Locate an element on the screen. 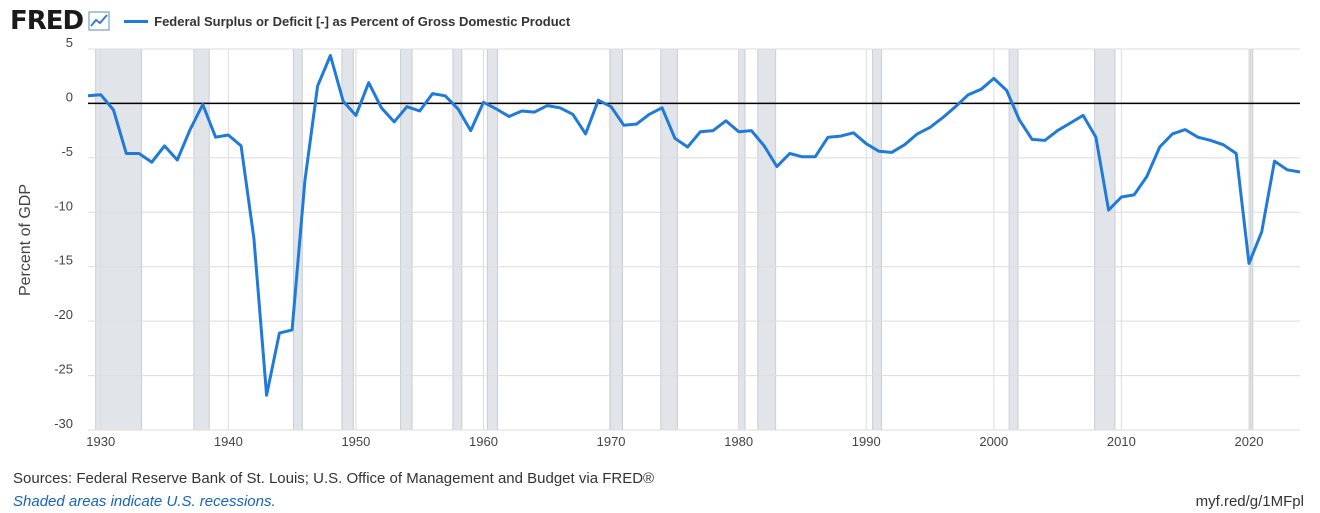  chart-line-icon is located at coordinates (99, 21).